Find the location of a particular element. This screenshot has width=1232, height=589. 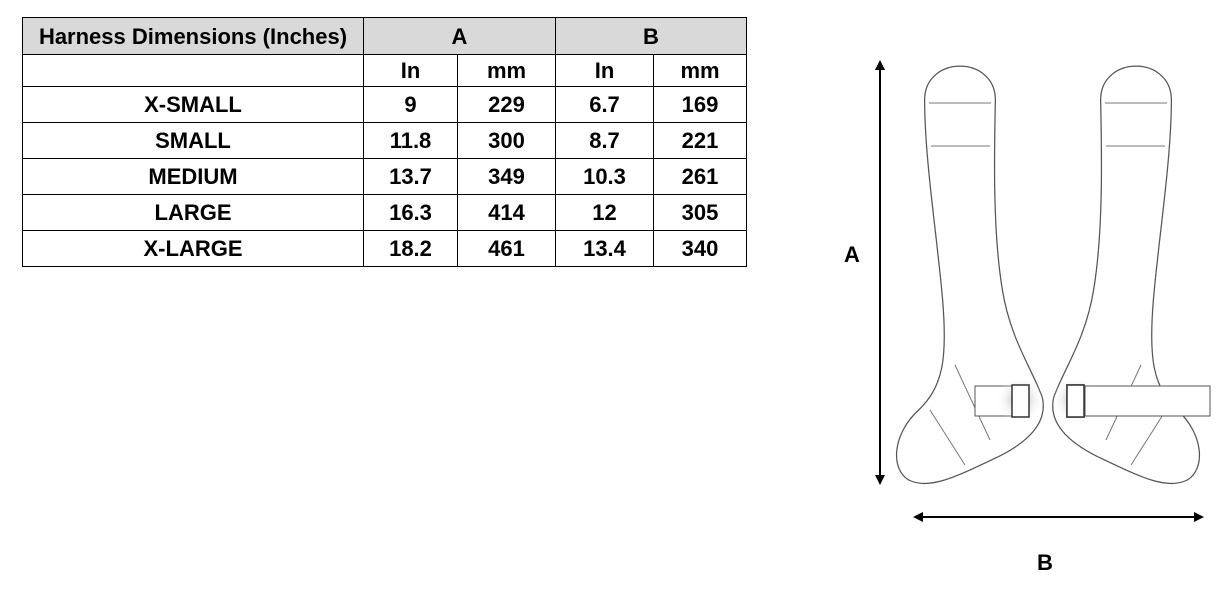

harness-fill is located at coordinates (970, 274).